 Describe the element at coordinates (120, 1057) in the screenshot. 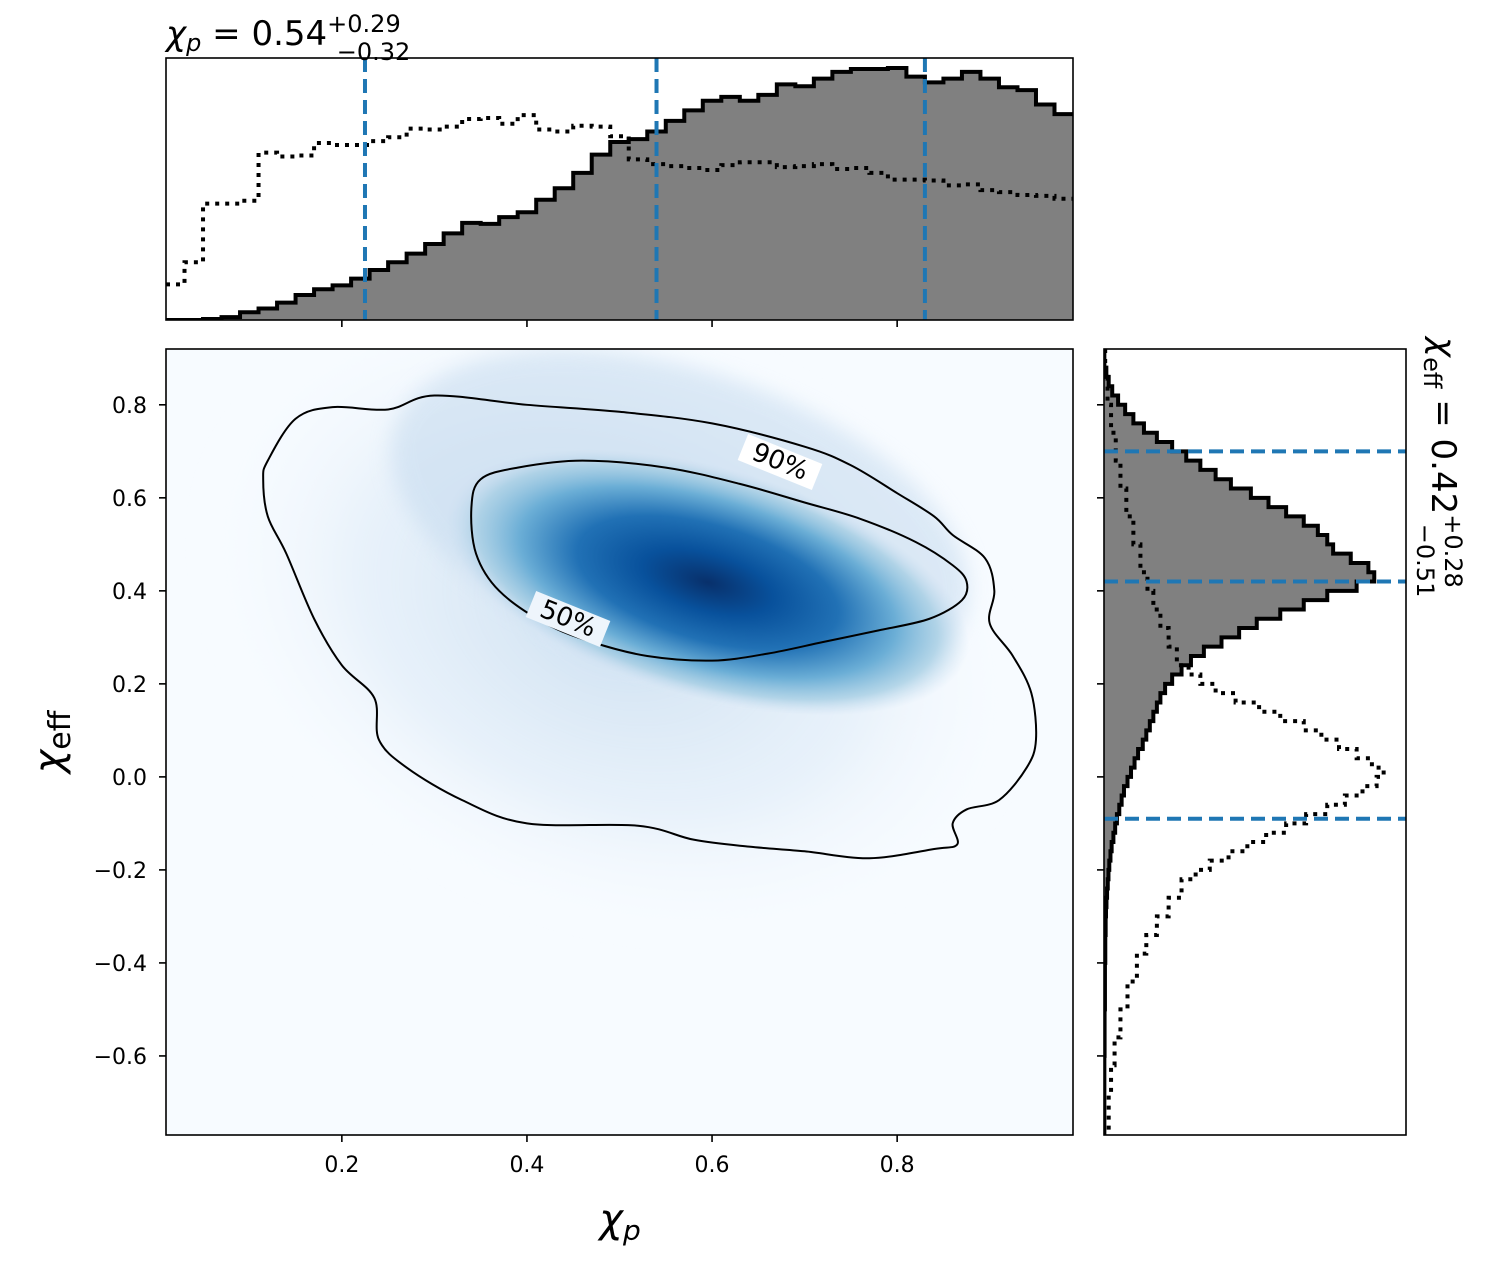

I see `y-tick-label: −0.6` at that location.